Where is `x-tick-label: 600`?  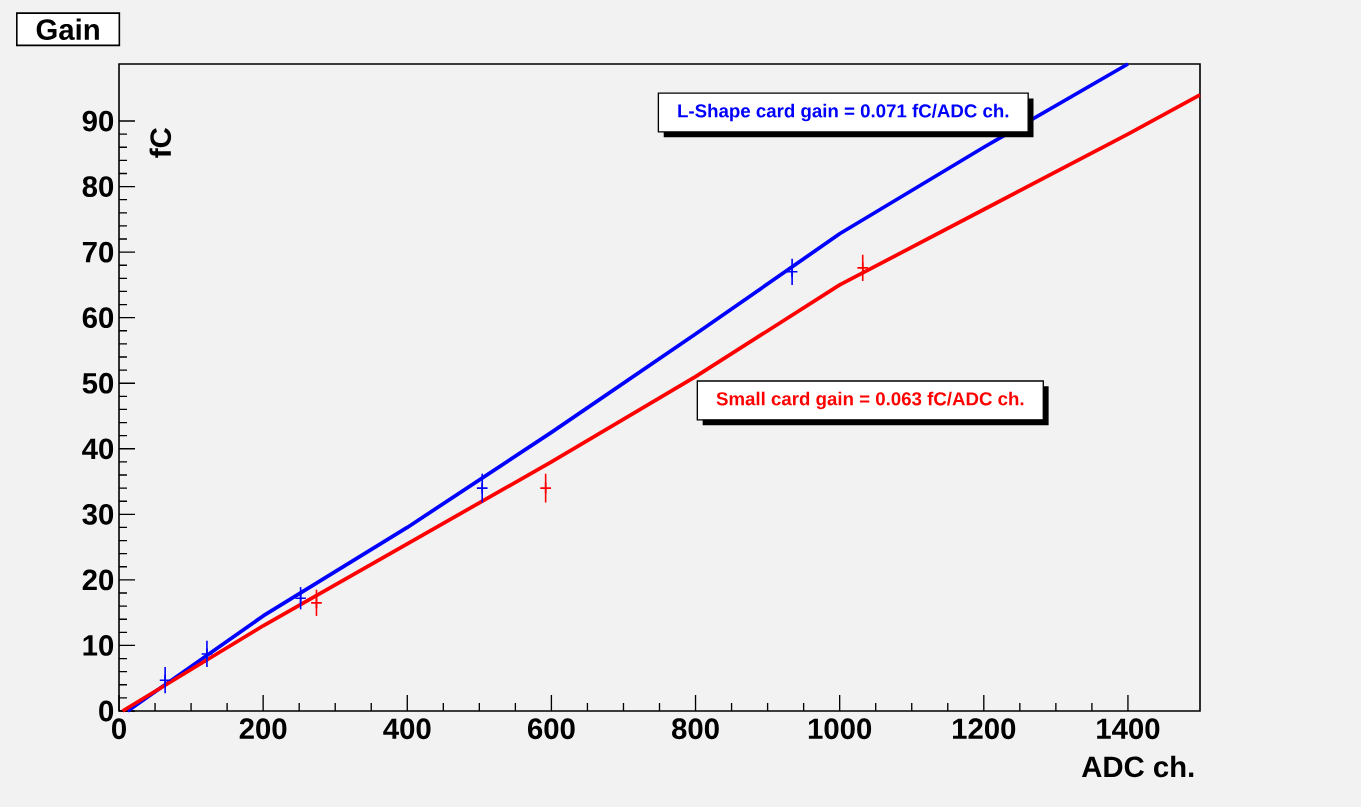 x-tick-label: 600 is located at coordinates (551, 729).